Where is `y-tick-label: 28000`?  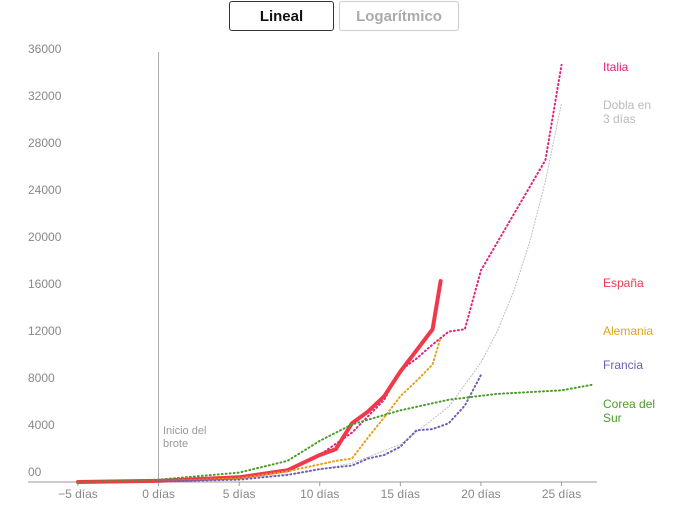
y-tick-label: 28000 is located at coordinates (45, 143).